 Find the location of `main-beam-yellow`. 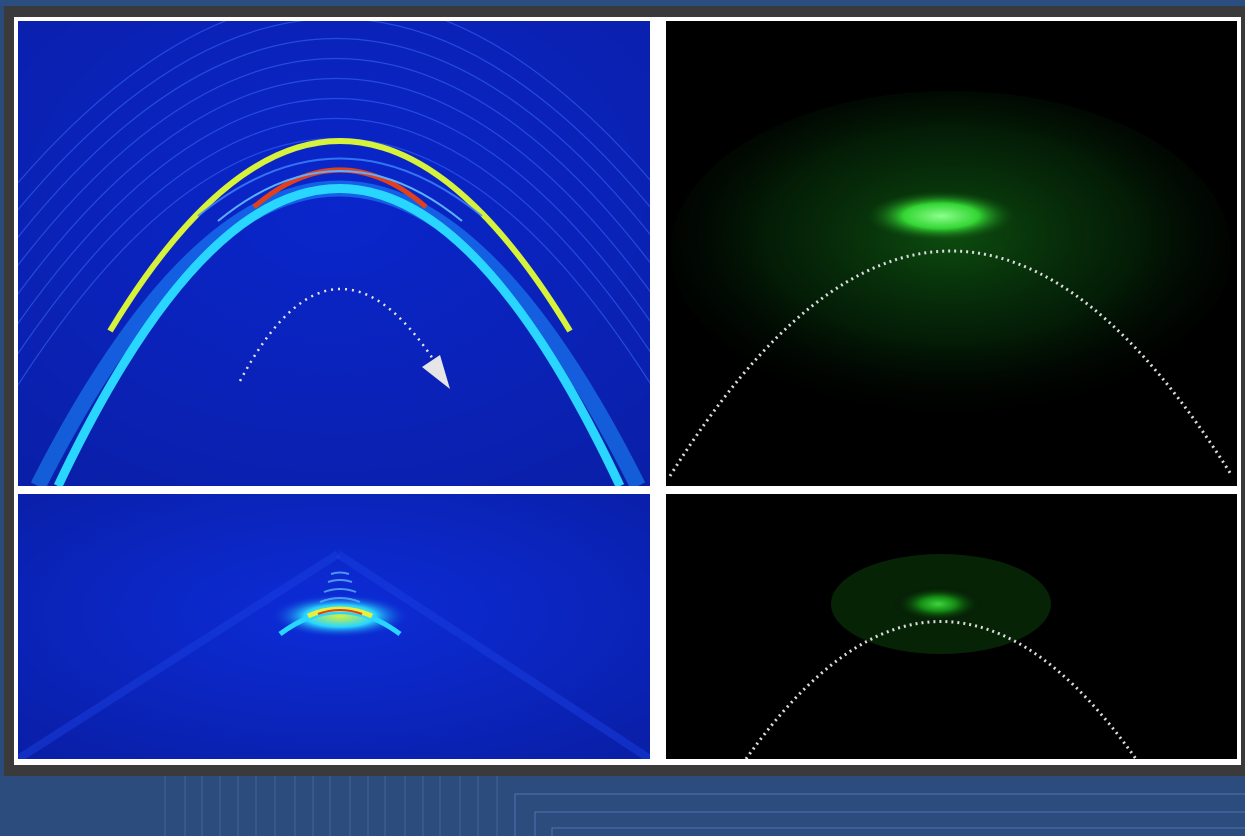

main-beam-yellow is located at coordinates (340, 235).